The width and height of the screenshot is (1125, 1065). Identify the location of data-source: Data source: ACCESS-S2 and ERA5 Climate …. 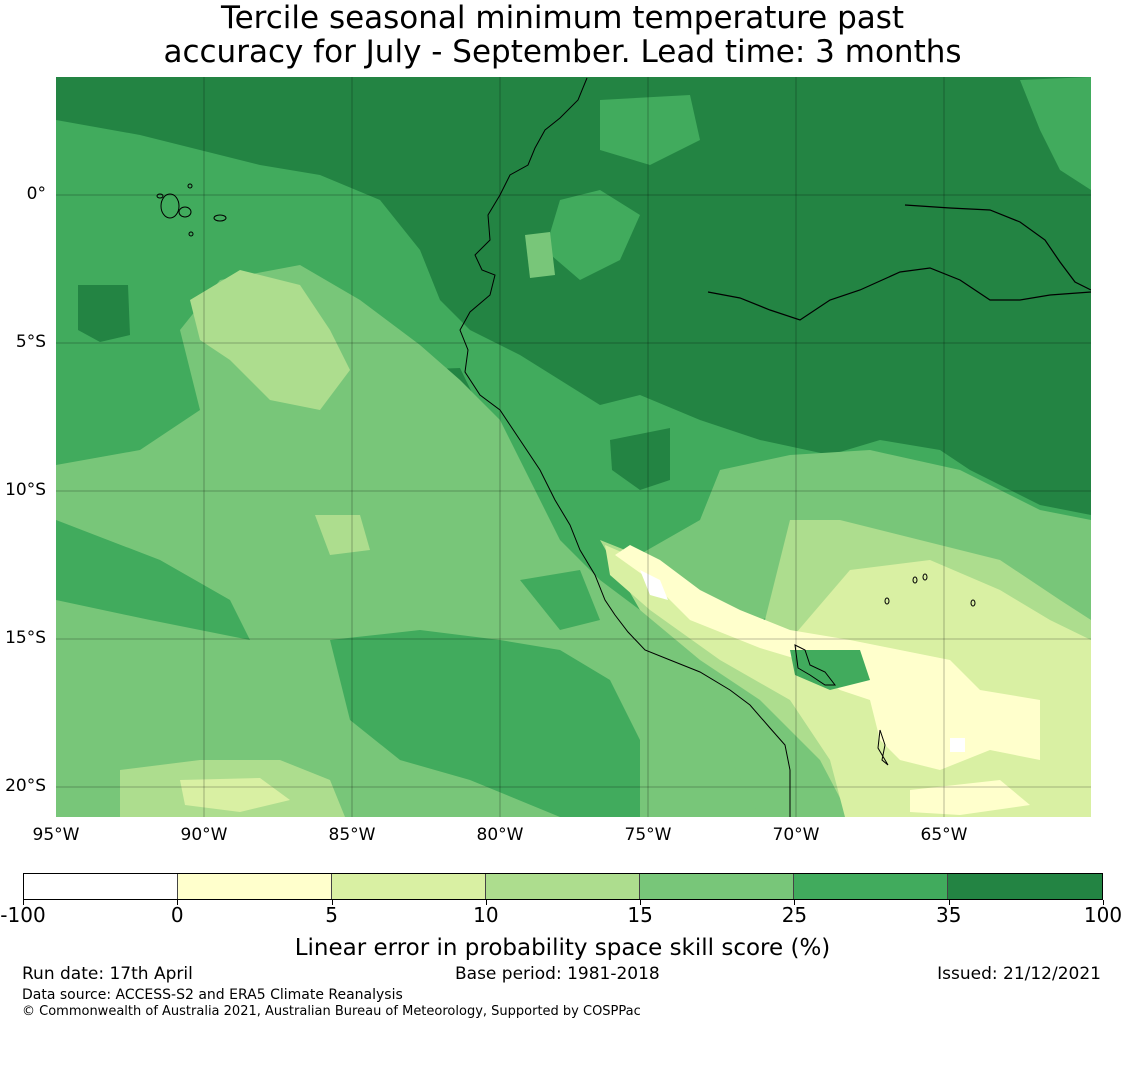
(212, 995).